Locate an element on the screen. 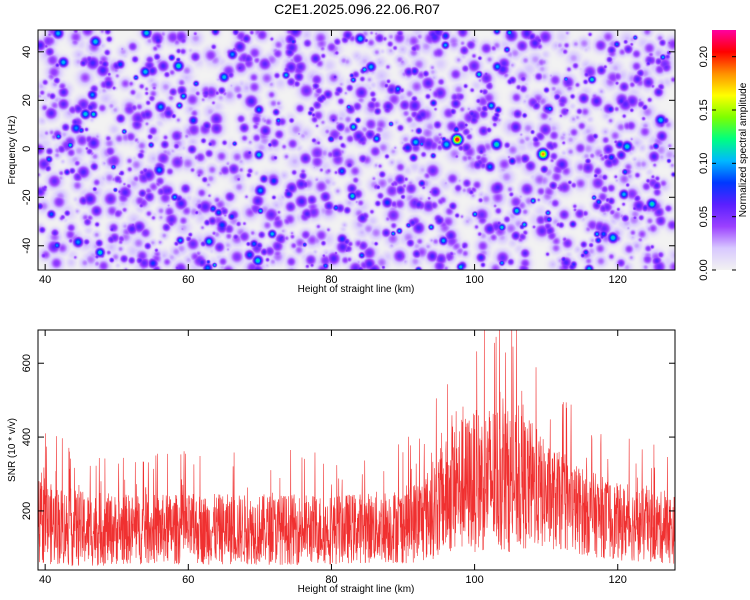 This screenshot has height=600, width=750. snr-y-axis-label: SNR (10 * v/v) is located at coordinates (12, 450).